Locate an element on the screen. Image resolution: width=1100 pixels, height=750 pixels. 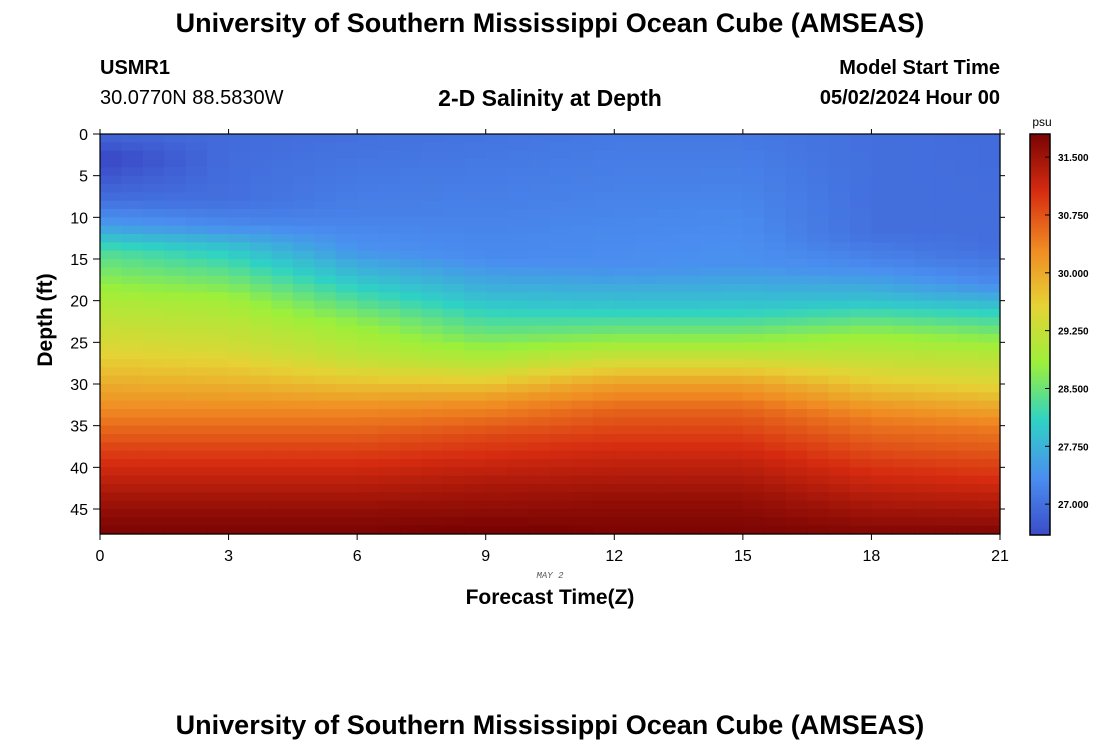
y-tick-label: 15 is located at coordinates (79, 260).